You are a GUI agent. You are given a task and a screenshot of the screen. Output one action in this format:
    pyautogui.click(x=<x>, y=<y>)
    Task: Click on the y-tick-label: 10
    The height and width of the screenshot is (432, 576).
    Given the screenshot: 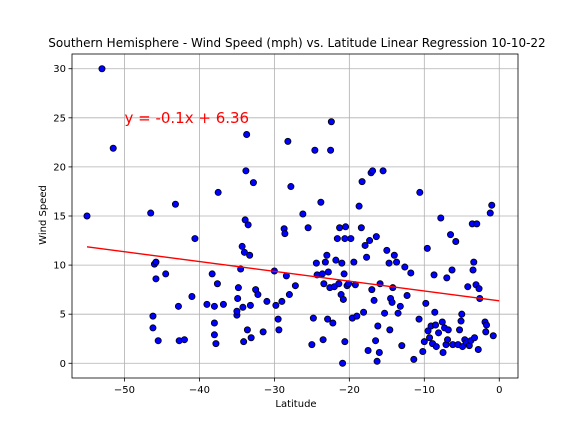 What is the action you would take?
    pyautogui.click(x=59, y=266)
    